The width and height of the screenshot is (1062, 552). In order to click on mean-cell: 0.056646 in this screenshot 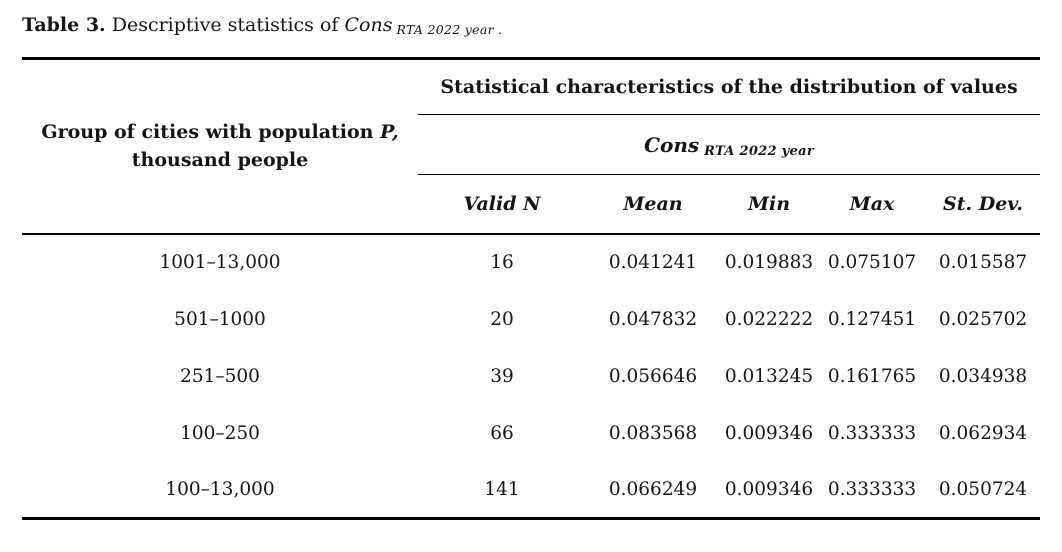, I will do `click(653, 376)`.